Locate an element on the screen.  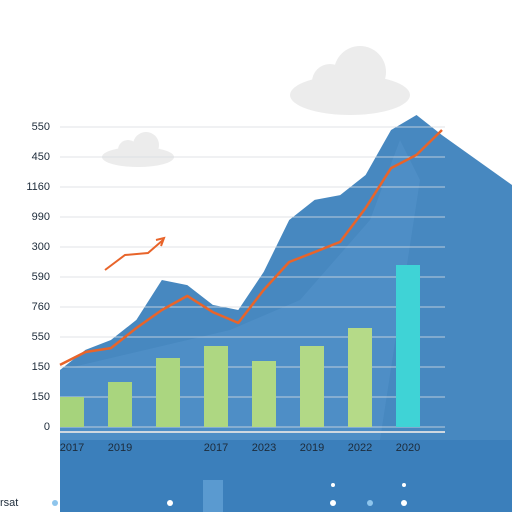
y-tick-label: 1160 is located at coordinates (38, 187).